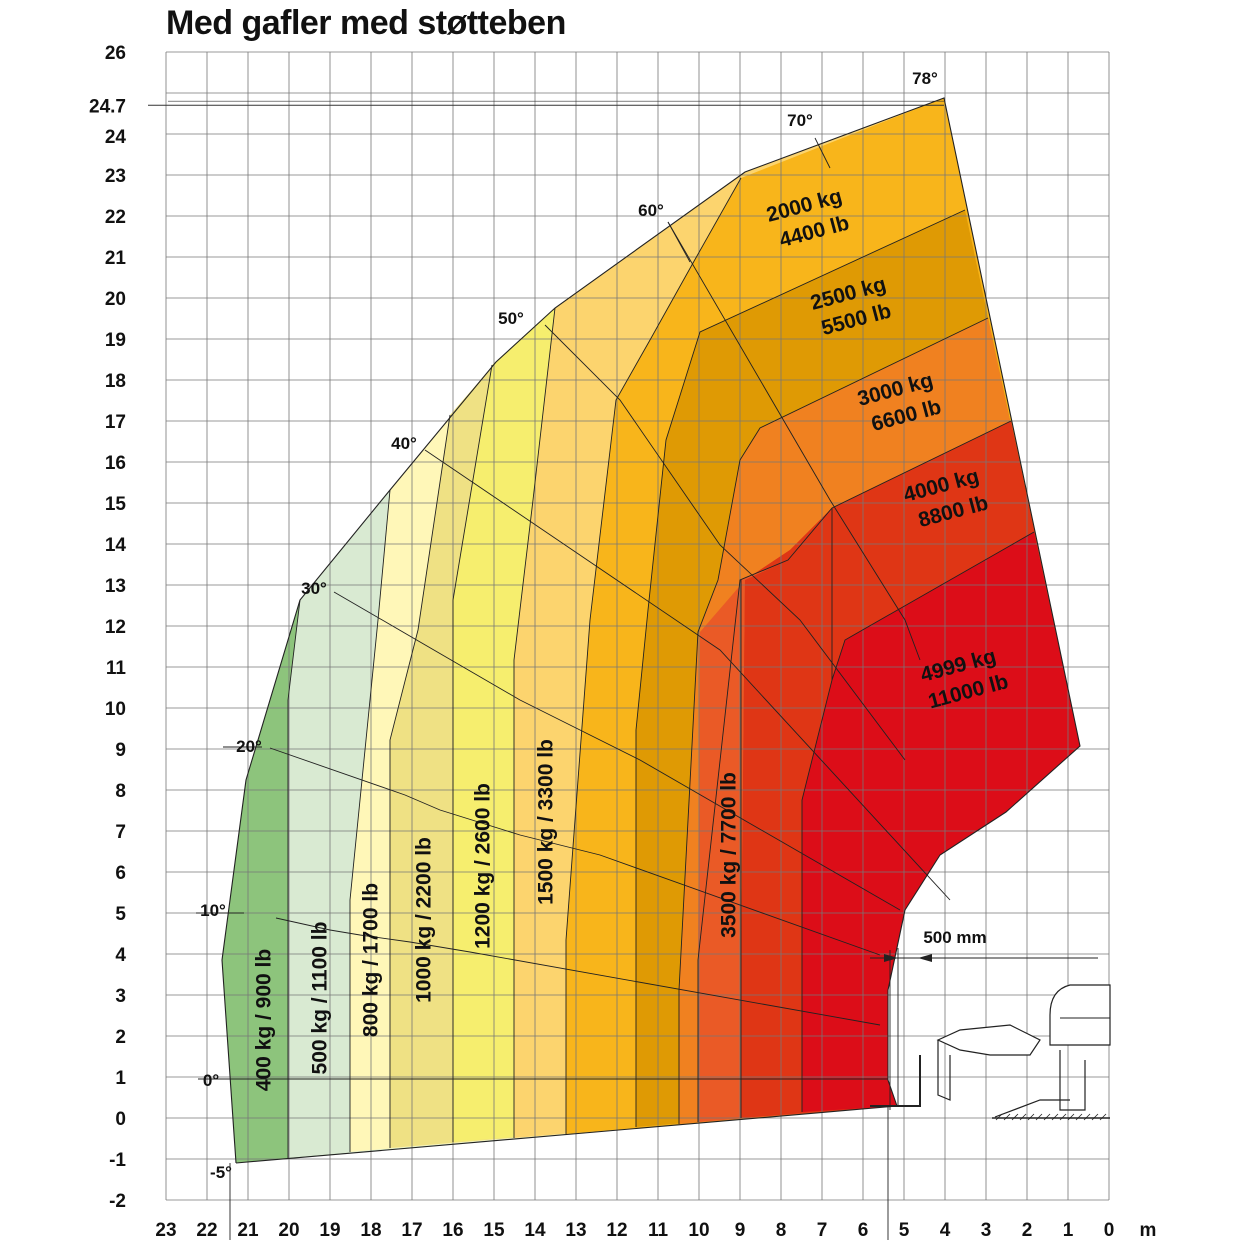 Image resolution: width=1250 pixels, height=1250 pixels. Describe the element at coordinates (895, 1081) in the screenshot. I see `forks` at that location.